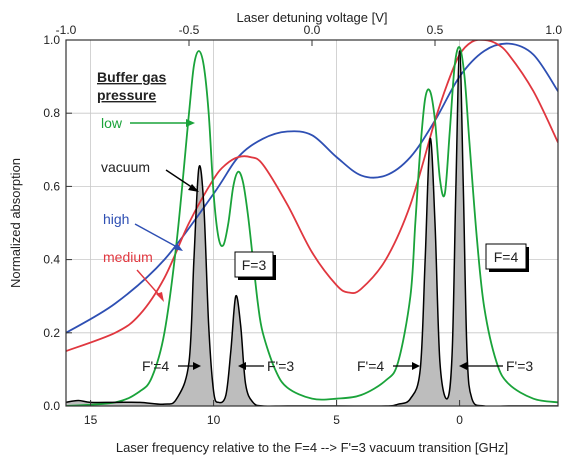 Image resolution: width=565 pixels, height=459 pixels. What do you see at coordinates (197, 366) in the screenshot?
I see `arrow-left-f4-head` at bounding box center [197, 366].